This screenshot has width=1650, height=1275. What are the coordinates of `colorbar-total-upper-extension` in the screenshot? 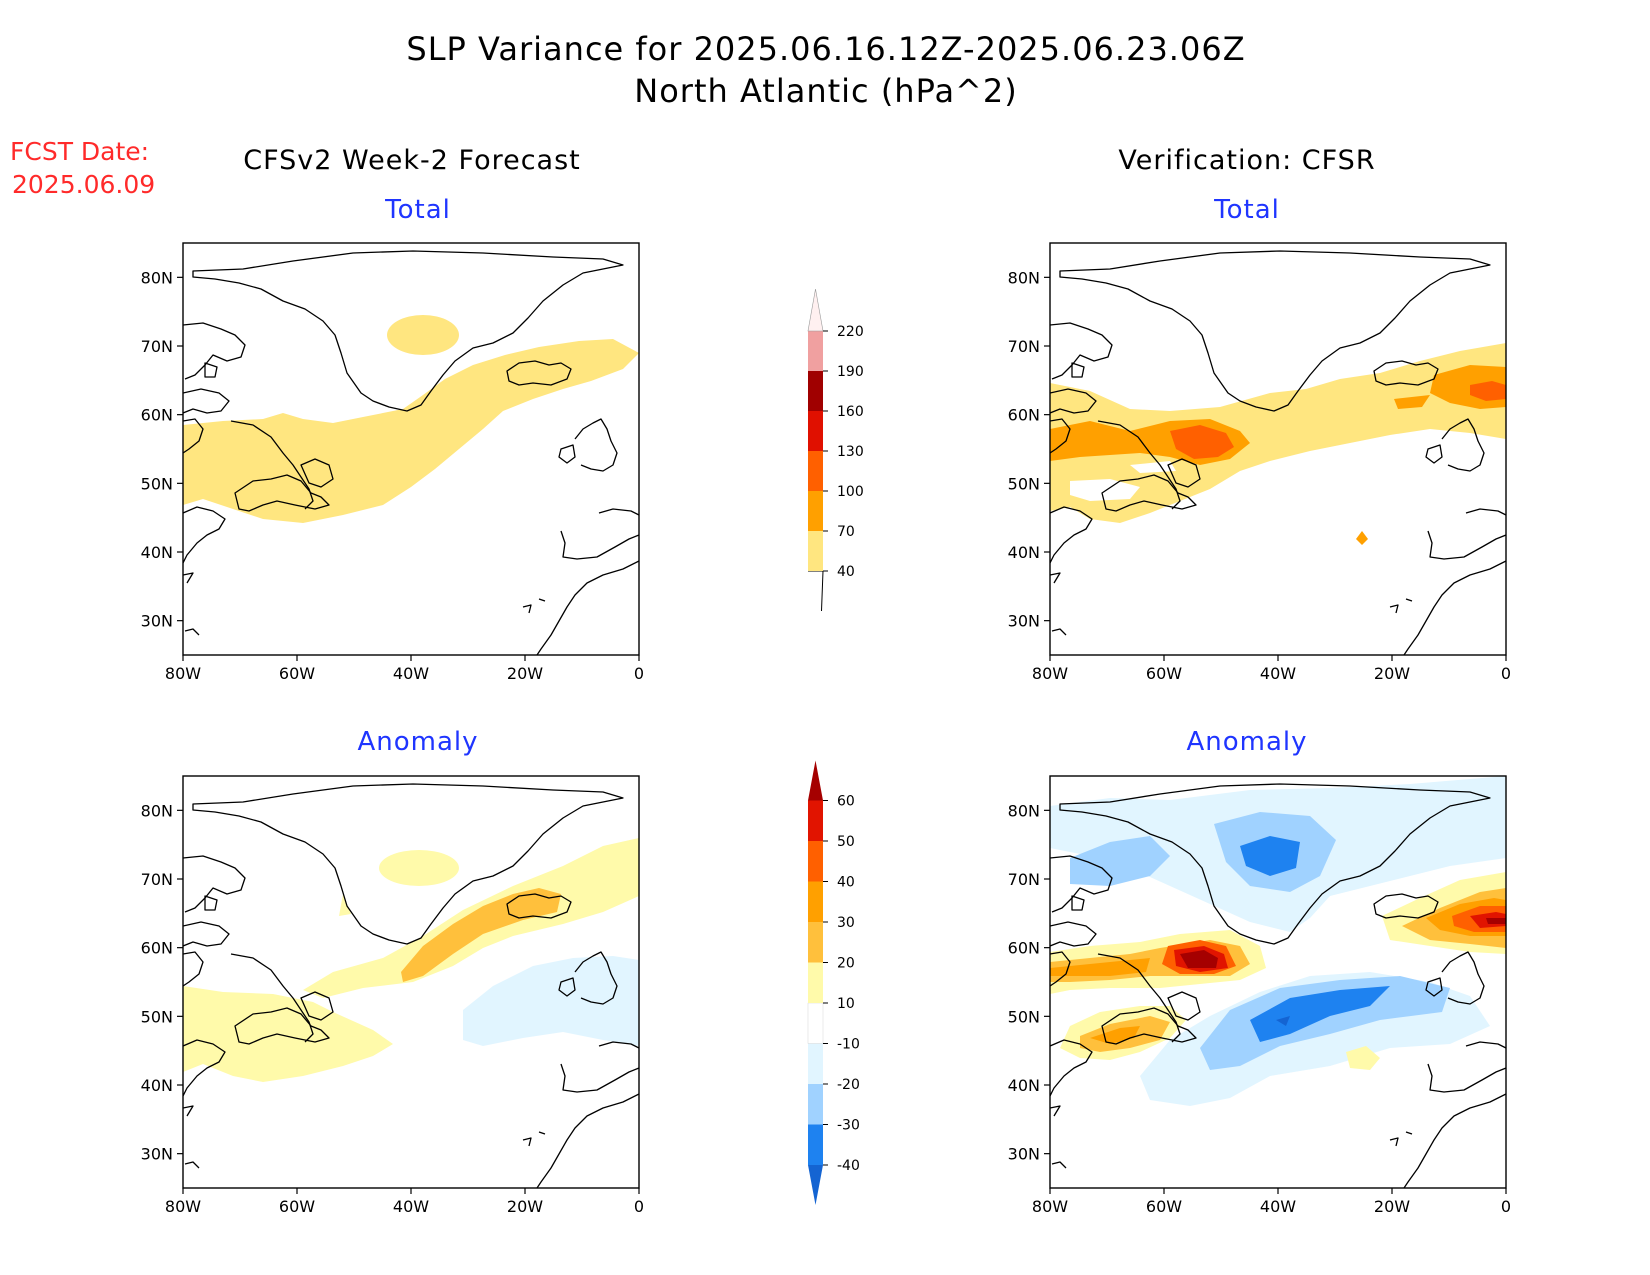 It's located at (815, 310).